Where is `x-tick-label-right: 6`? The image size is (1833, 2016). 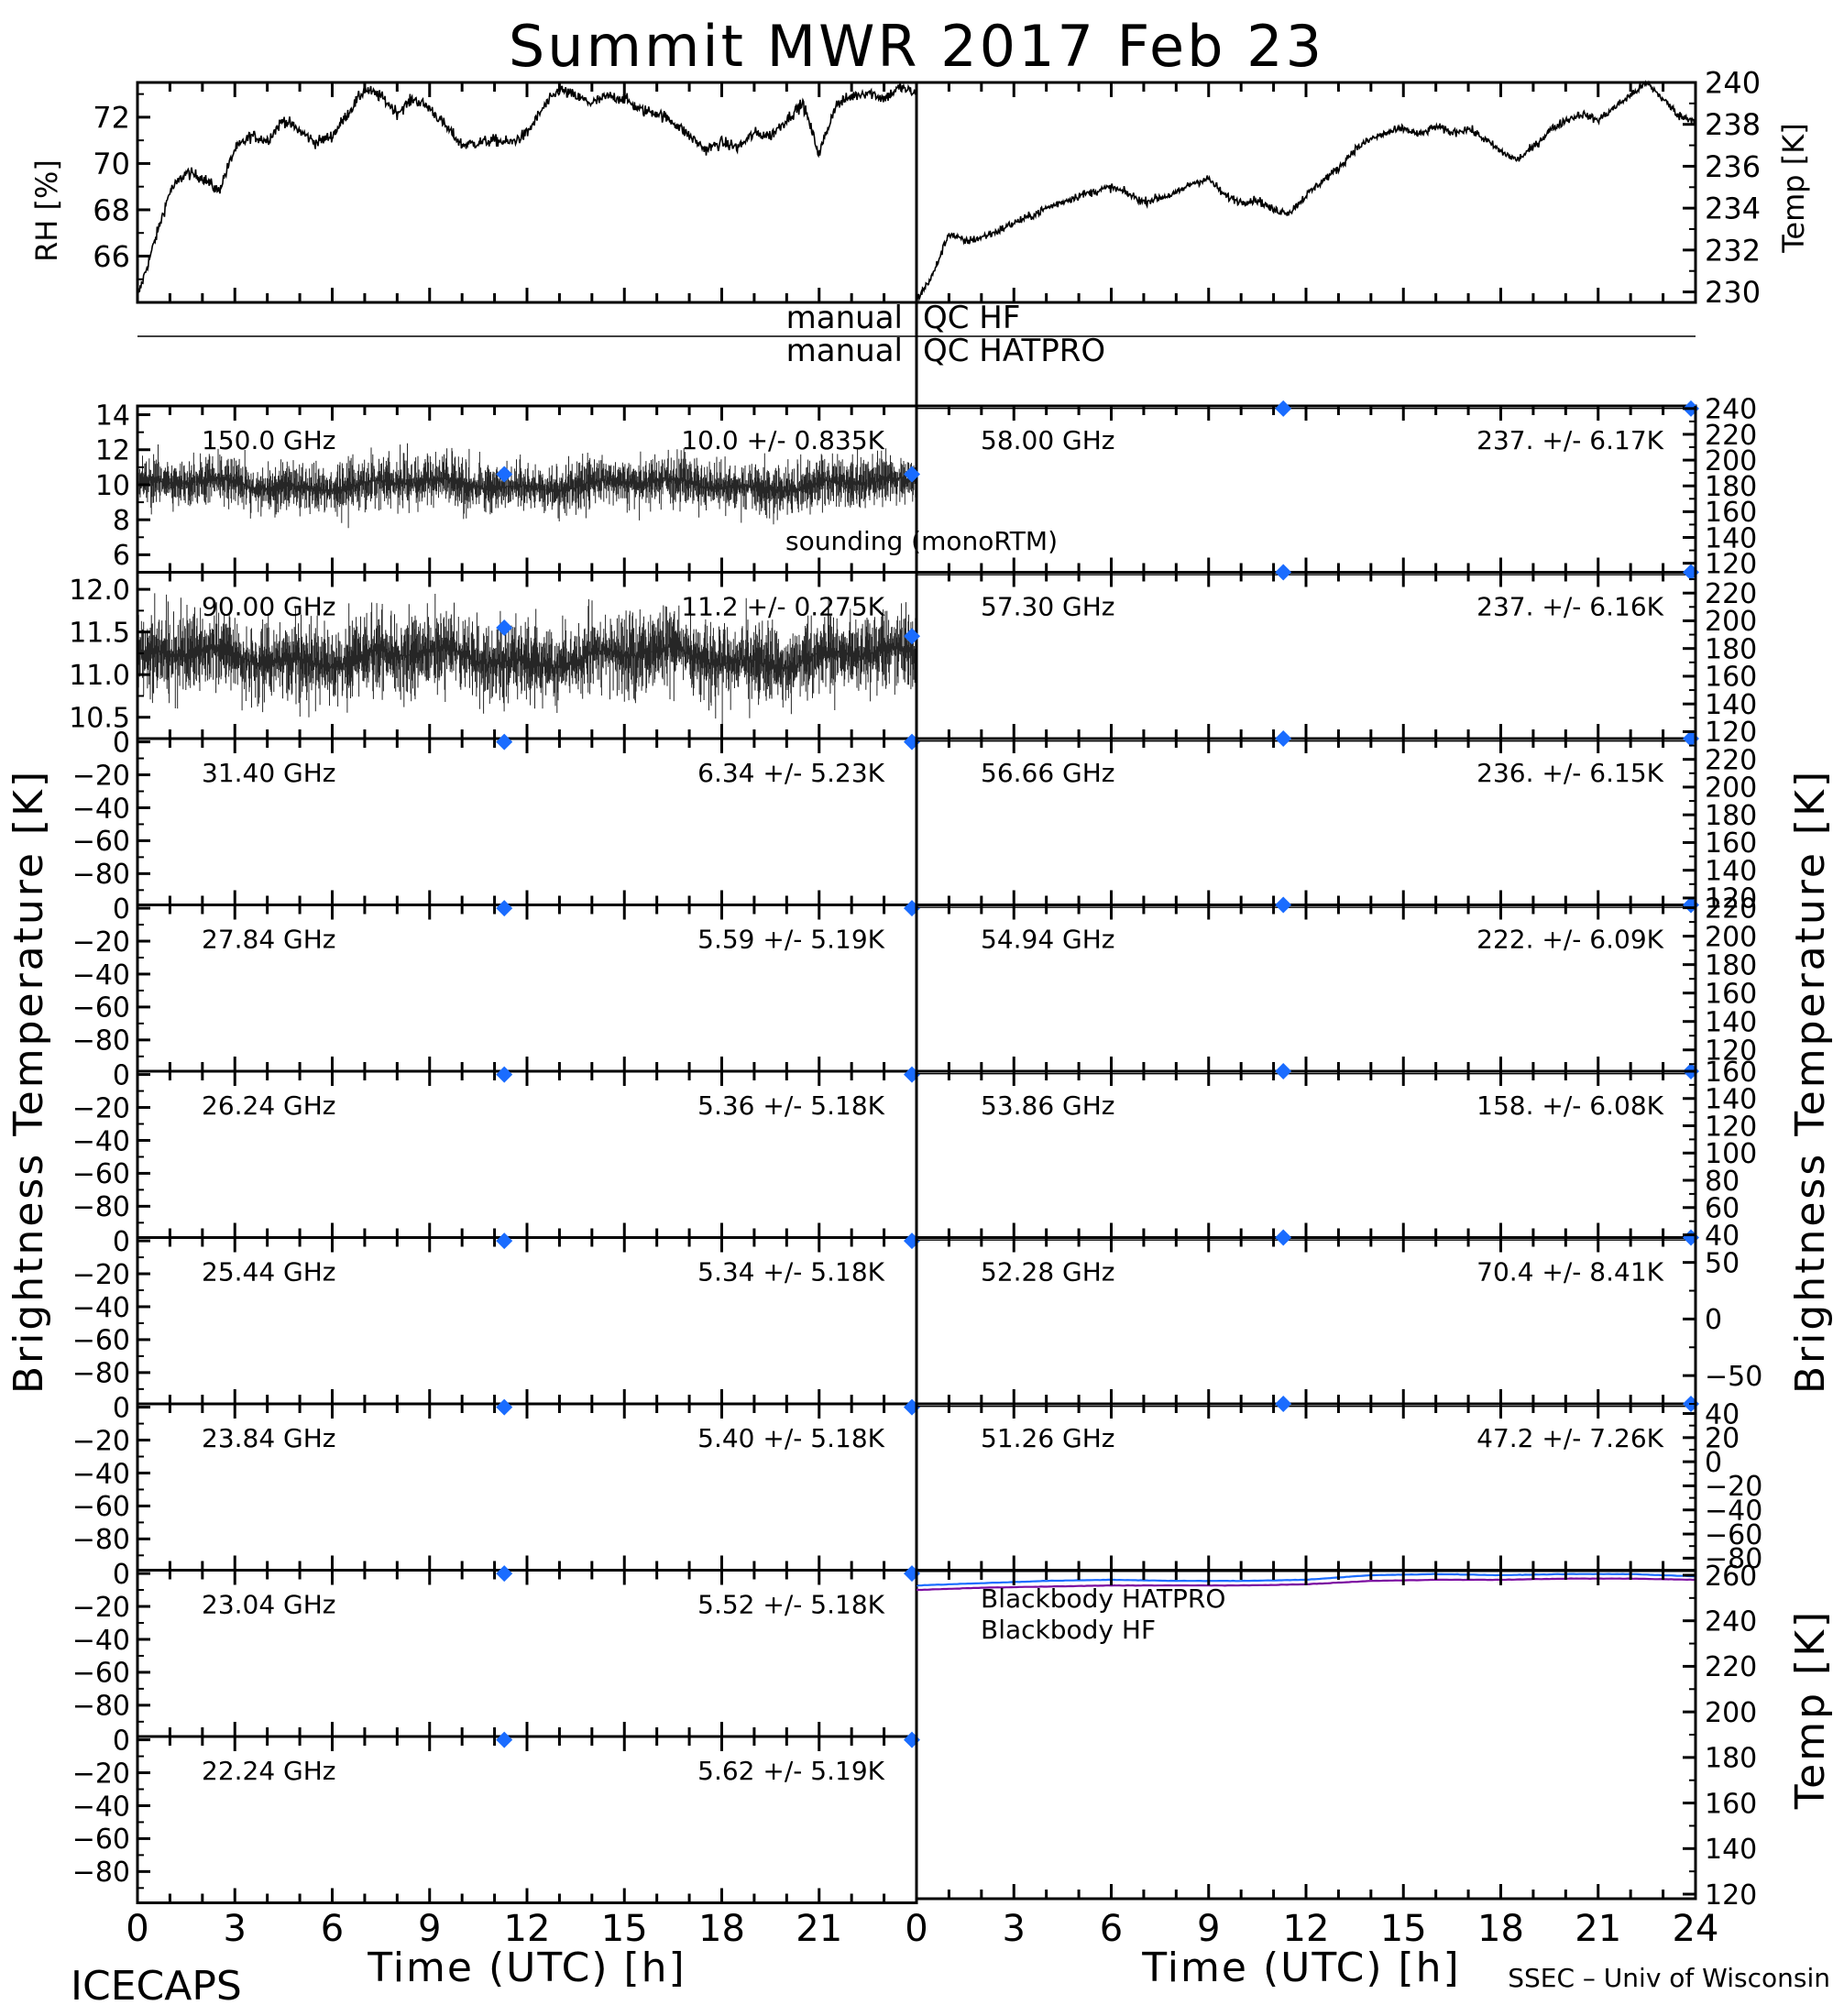 x-tick-label-right: 6 is located at coordinates (1111, 1929).